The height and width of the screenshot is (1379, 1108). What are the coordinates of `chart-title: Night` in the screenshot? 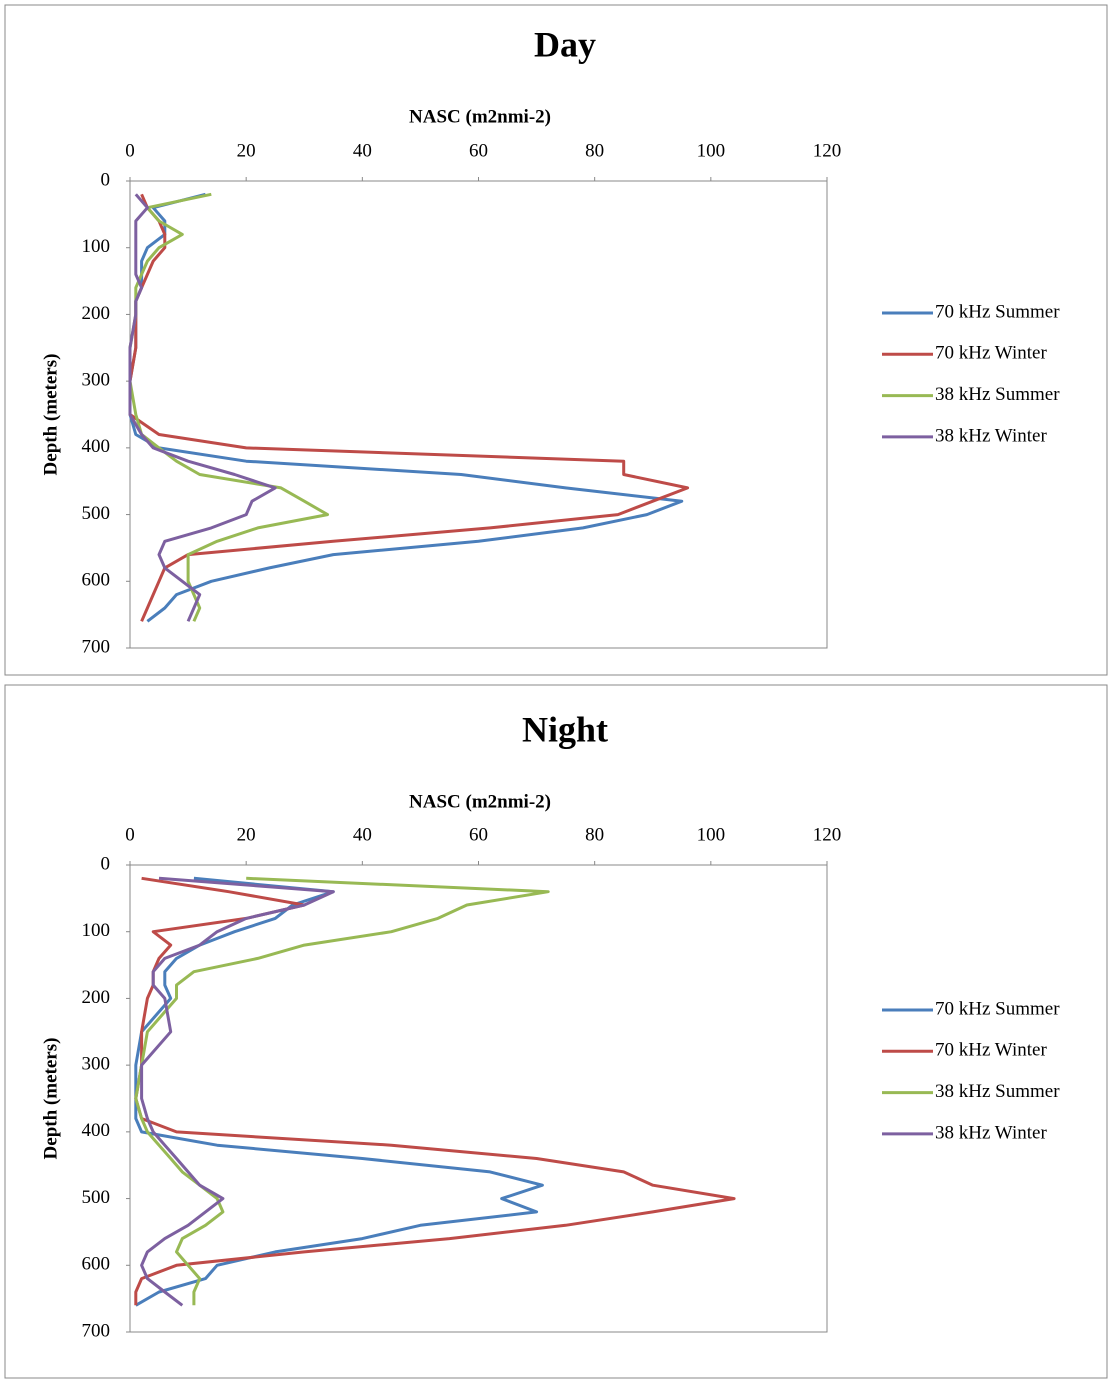 It's located at (565, 729).